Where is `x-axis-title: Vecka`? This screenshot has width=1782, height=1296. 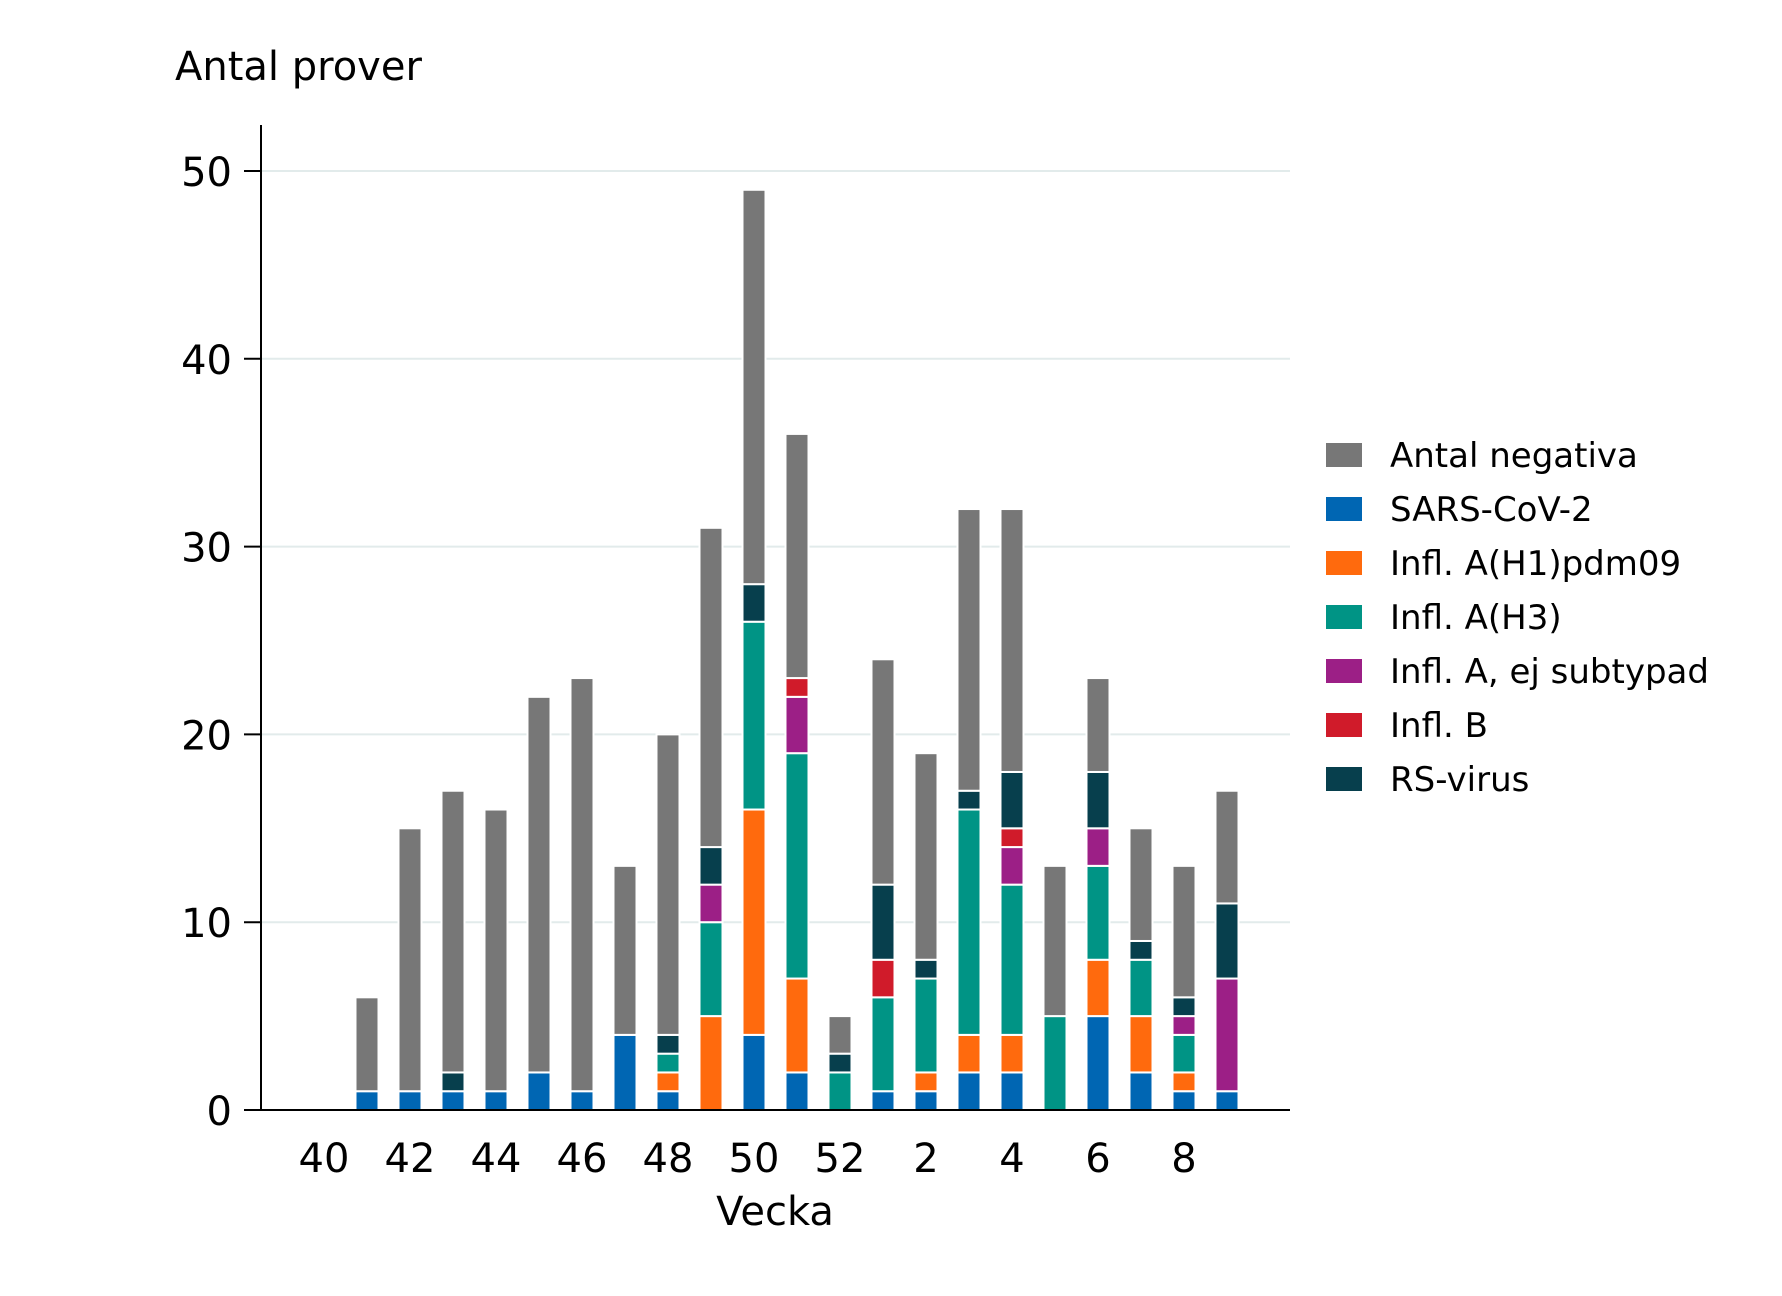
x-axis-title: Vecka is located at coordinates (775, 1212).